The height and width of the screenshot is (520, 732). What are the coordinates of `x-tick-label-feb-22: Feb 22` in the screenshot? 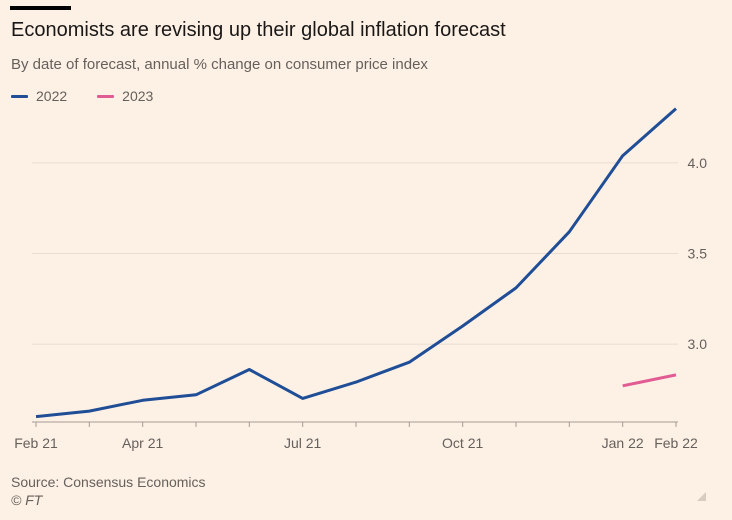 It's located at (676, 443).